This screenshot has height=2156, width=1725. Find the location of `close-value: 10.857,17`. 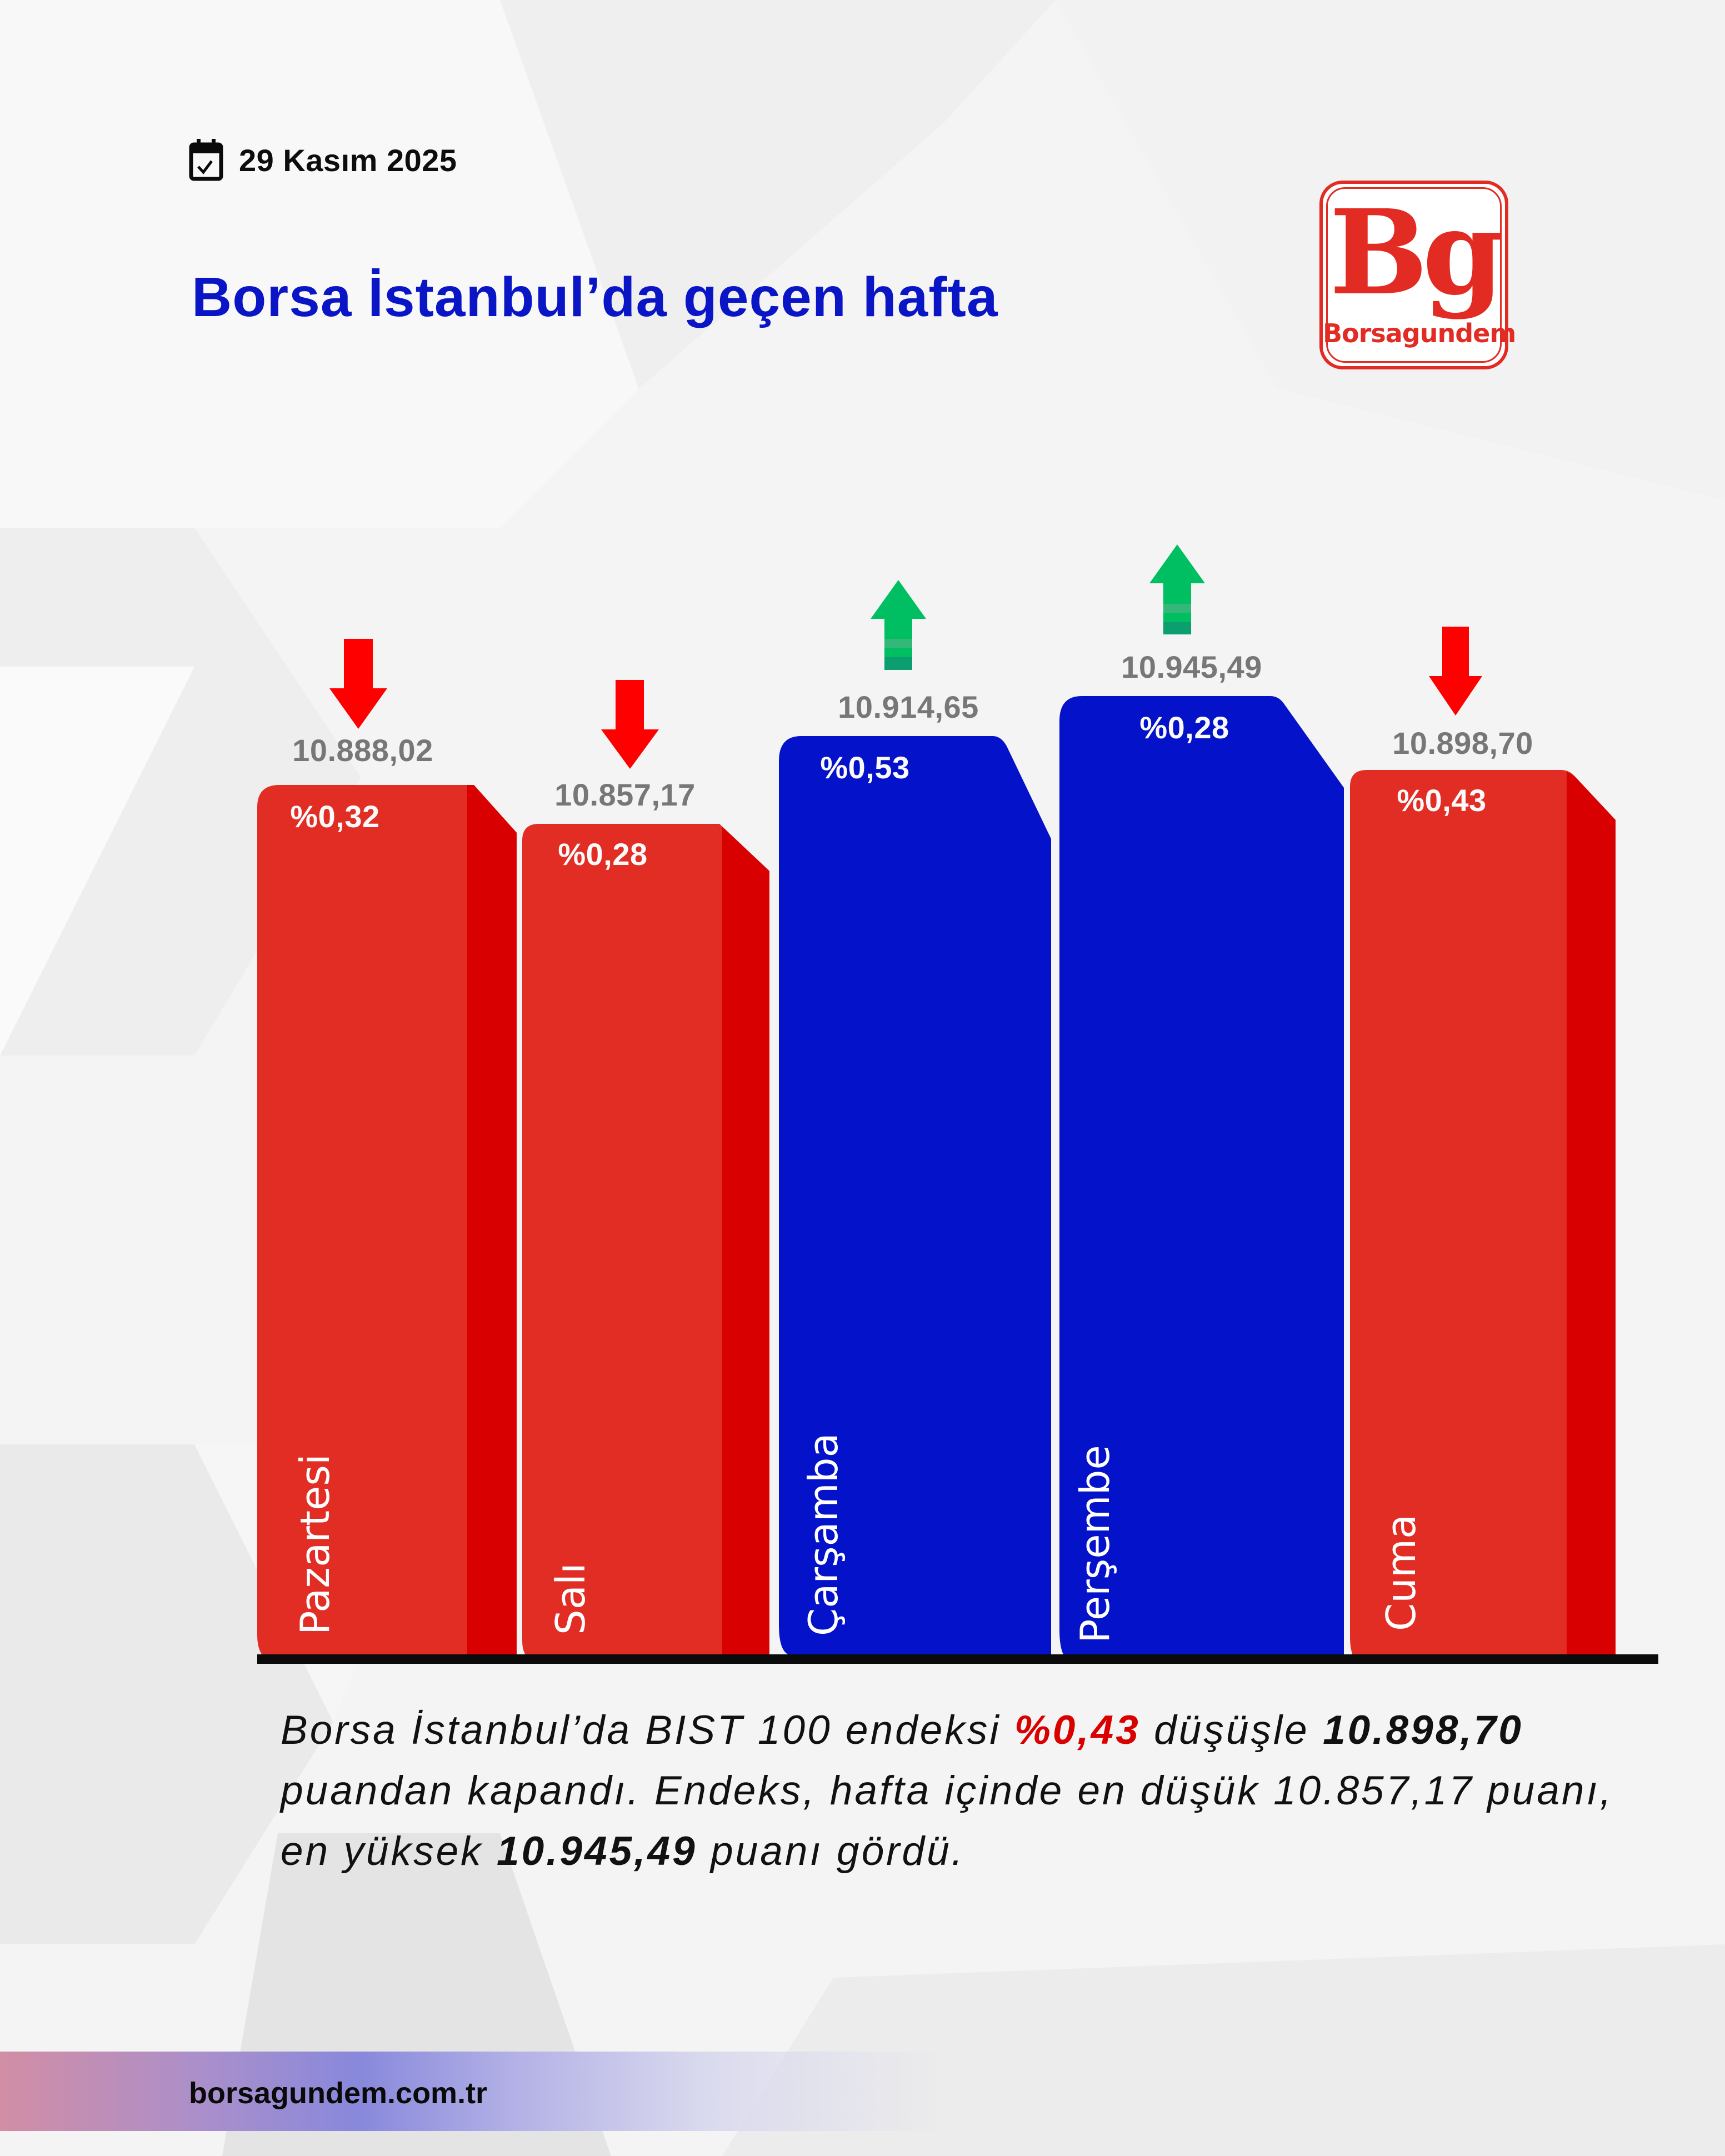

close-value: 10.857,17 is located at coordinates (625, 794).